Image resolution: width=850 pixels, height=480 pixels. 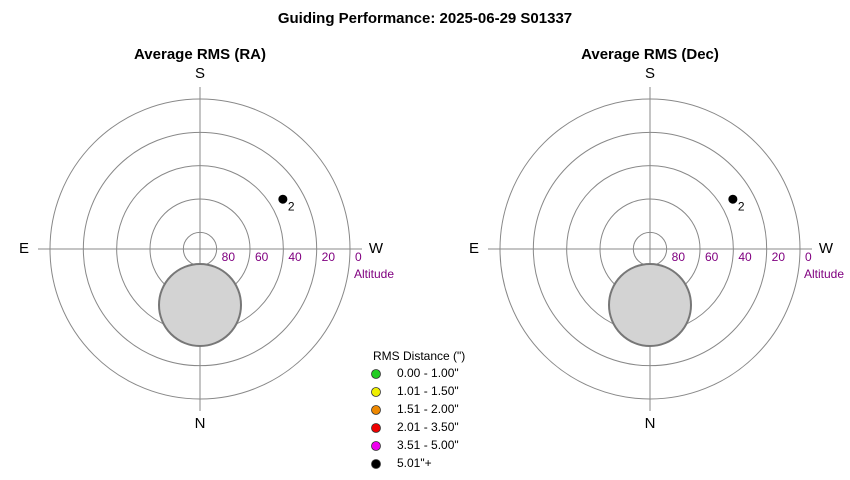 What do you see at coordinates (650, 54) in the screenshot?
I see `chart-title: Average RMS (Dec)` at bounding box center [650, 54].